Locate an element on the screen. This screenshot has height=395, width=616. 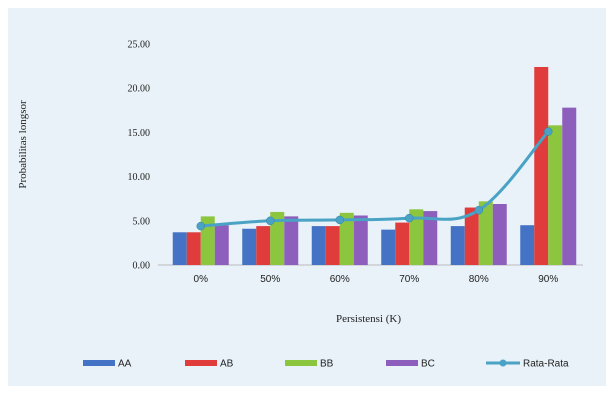
legend-label: AB is located at coordinates (227, 364).